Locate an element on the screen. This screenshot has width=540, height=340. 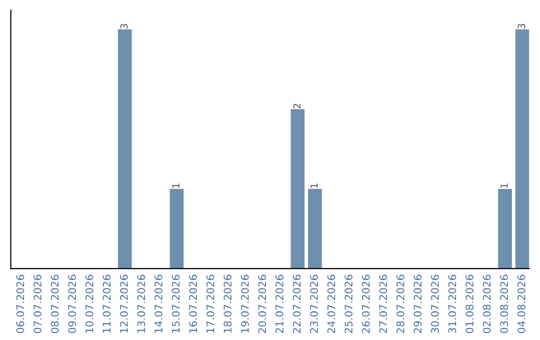
x-tick-label: 25.07.2026 is located at coordinates (348, 304).